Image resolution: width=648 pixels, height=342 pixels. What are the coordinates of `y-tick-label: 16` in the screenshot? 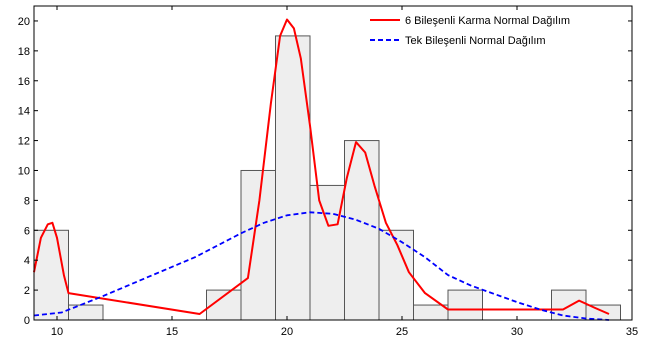 It's located at (24, 82).